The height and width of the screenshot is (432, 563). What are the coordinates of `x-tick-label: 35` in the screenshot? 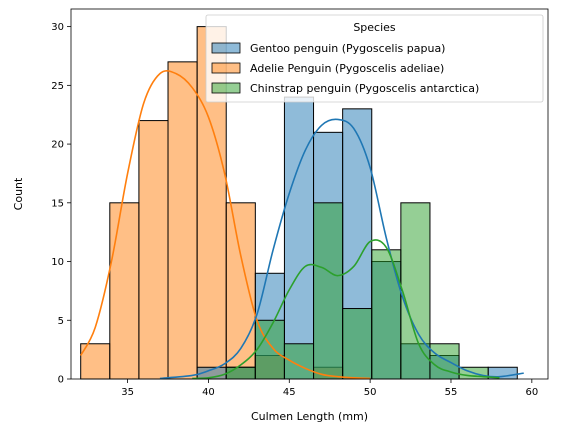 It's located at (127, 392).